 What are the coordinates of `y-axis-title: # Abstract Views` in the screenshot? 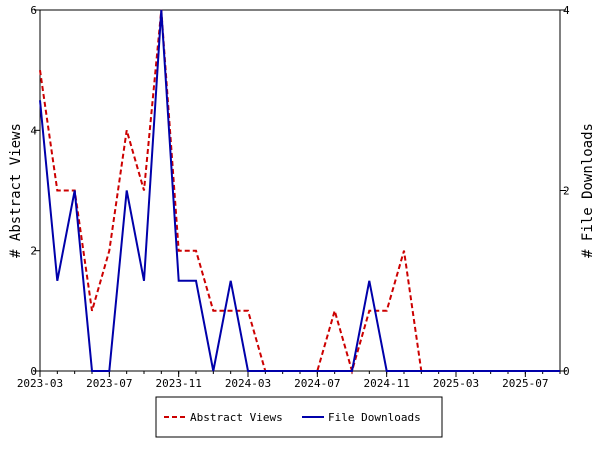 It's located at (16, 190).